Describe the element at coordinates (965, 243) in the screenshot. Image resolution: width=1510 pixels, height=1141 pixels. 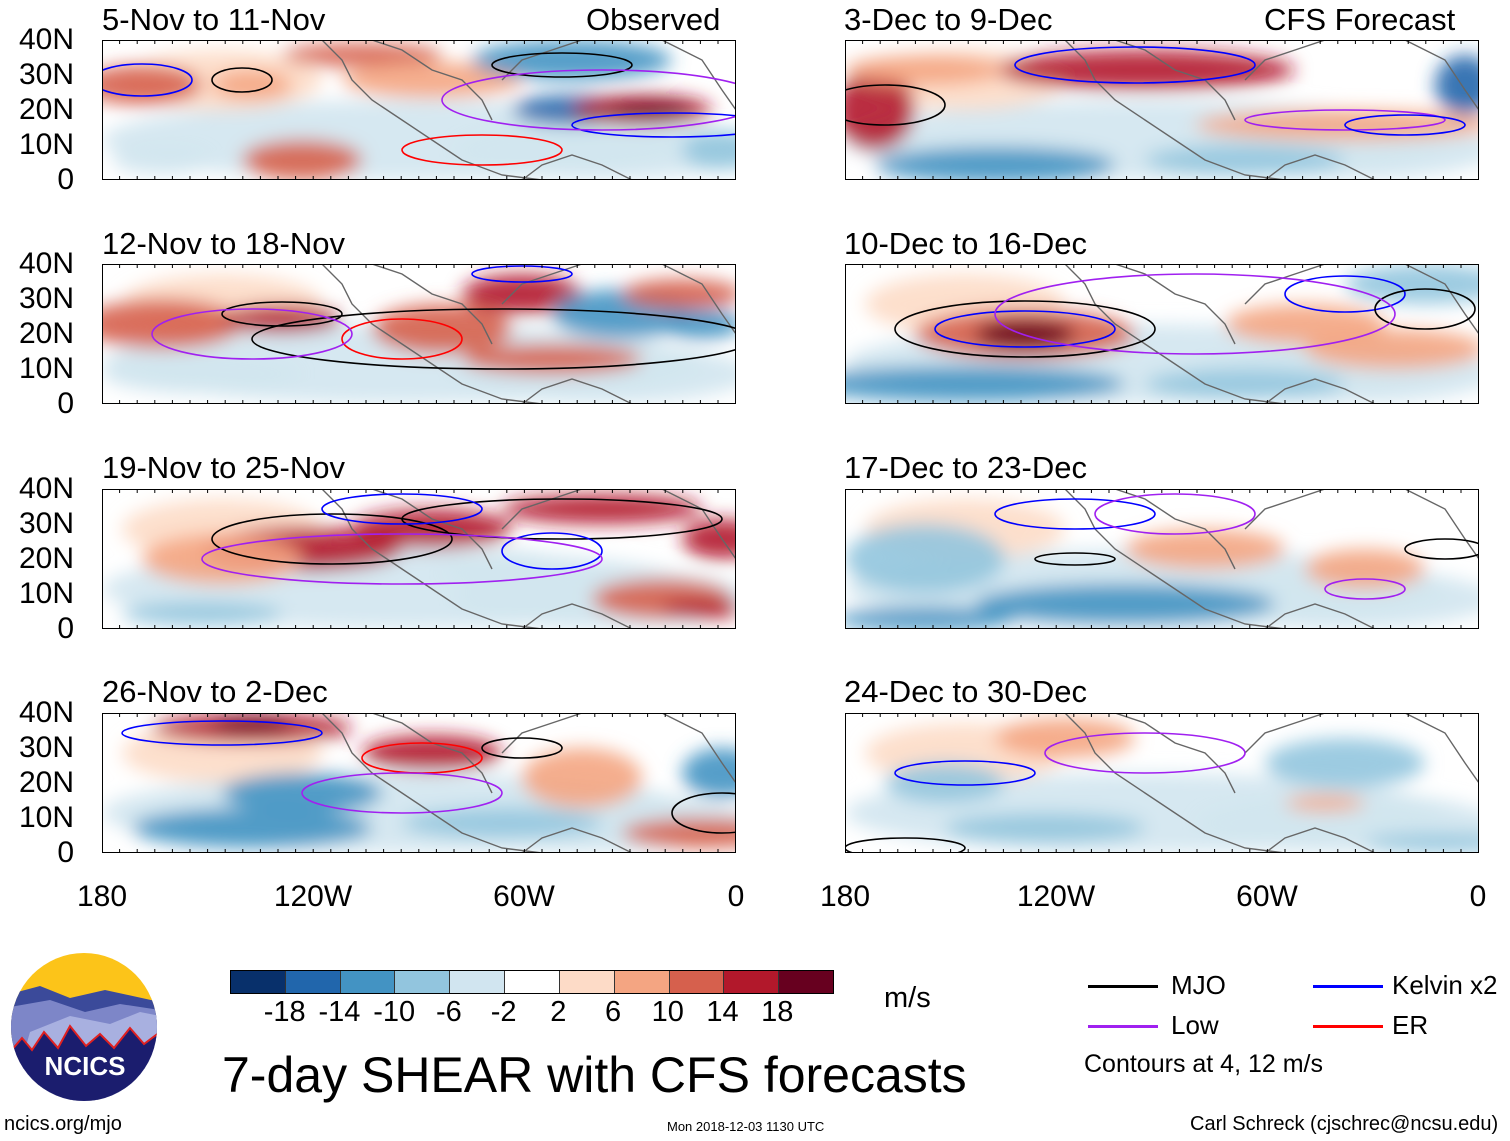
I see `panel-title: 10-Dec to 16-Dec` at that location.